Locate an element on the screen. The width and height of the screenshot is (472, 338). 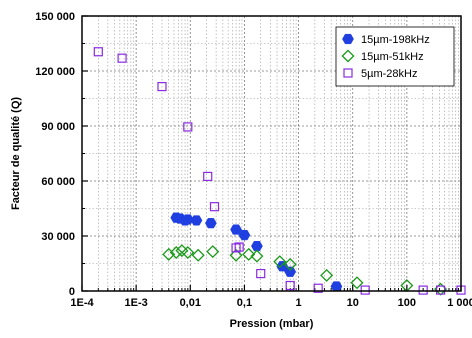
x-tick-label: 0,01 is located at coordinates (190, 303).